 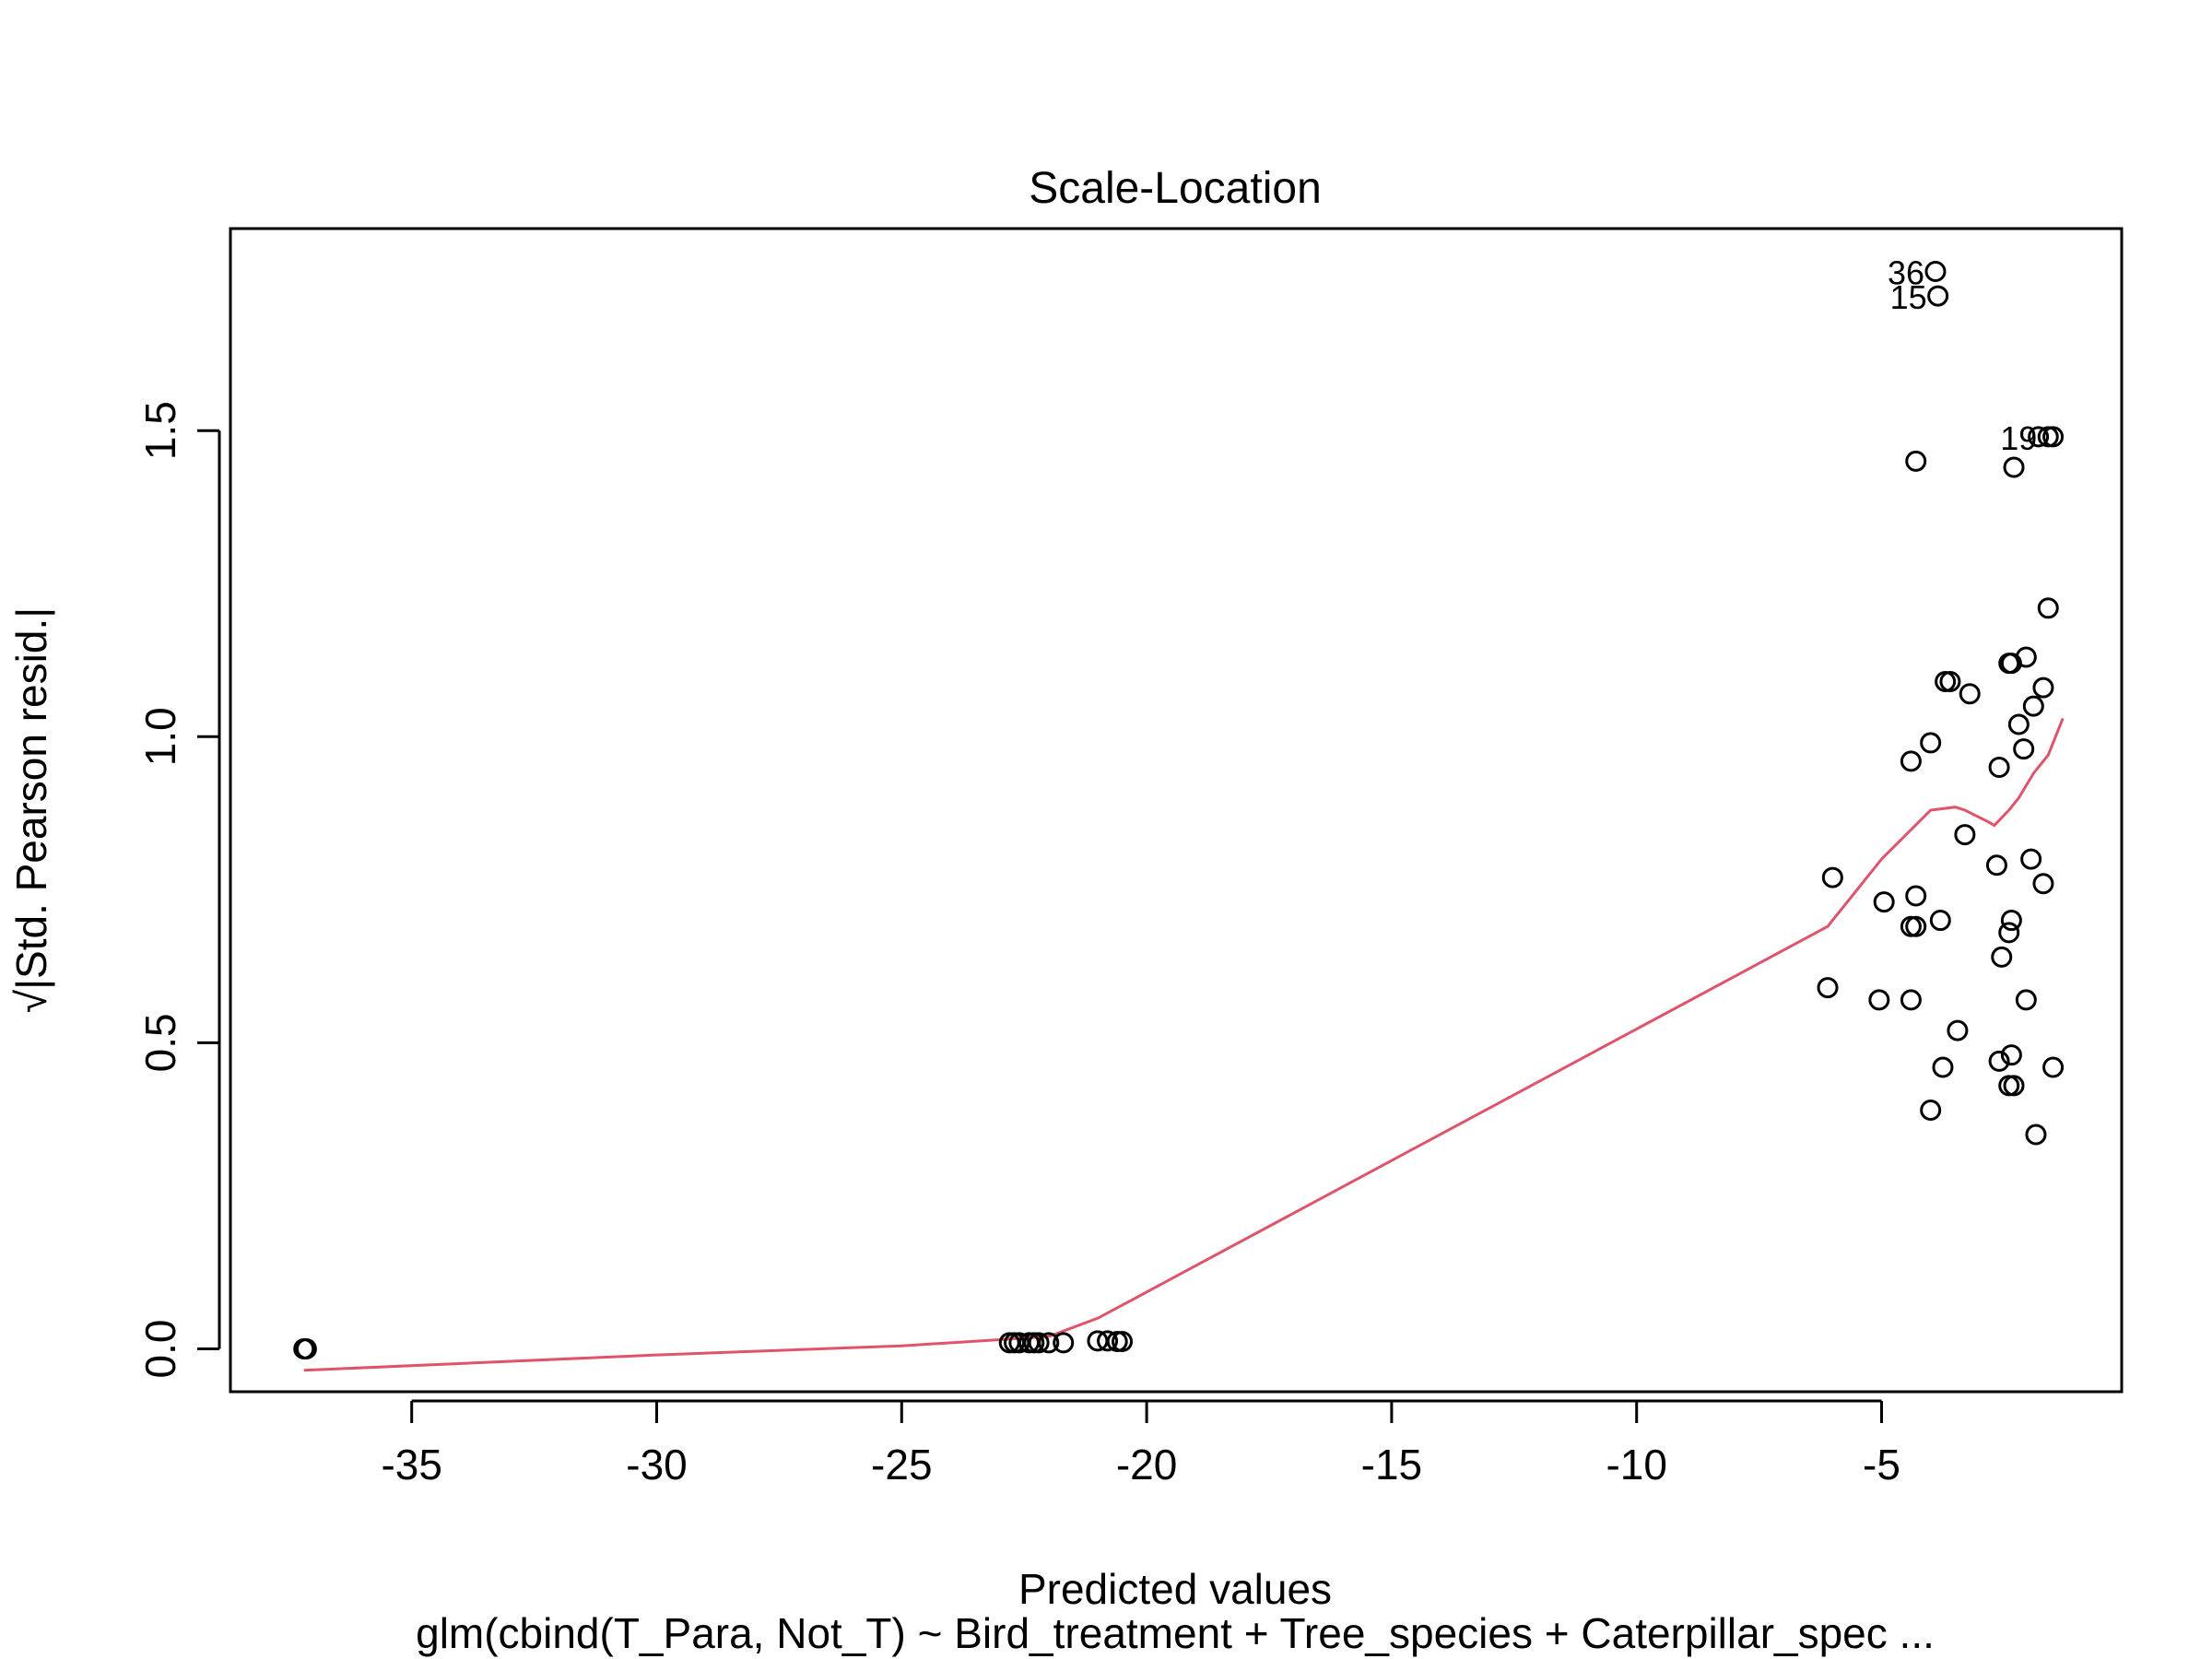 What do you see at coordinates (160, 1349) in the screenshot?
I see `y-tick-label: 0.0` at bounding box center [160, 1349].